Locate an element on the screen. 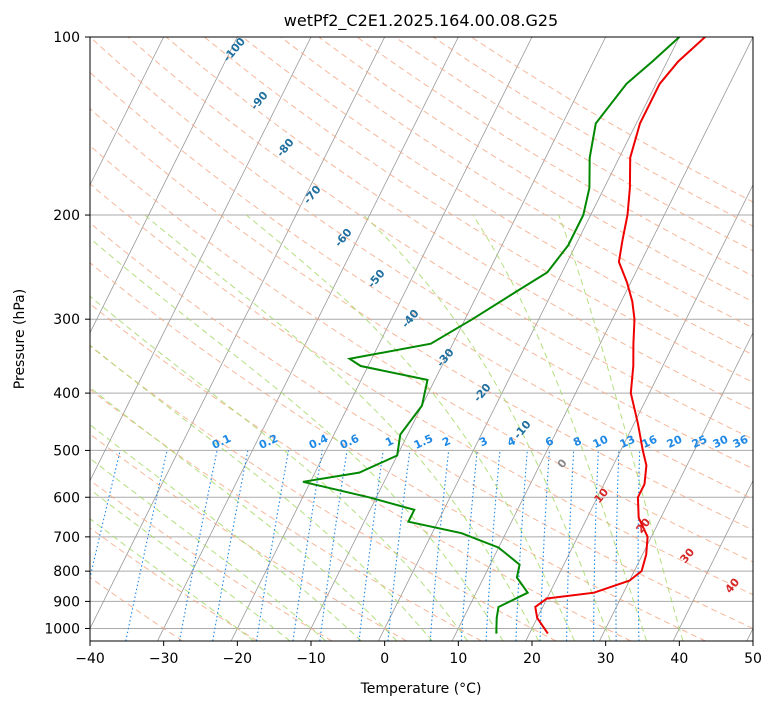  dry-adiabat-label: -90 is located at coordinates (259, 101).